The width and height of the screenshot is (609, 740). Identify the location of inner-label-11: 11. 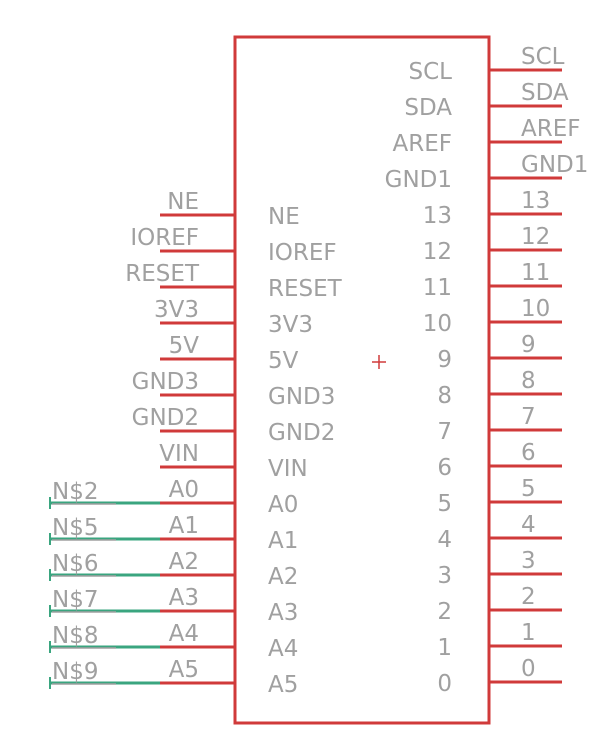
(437, 288).